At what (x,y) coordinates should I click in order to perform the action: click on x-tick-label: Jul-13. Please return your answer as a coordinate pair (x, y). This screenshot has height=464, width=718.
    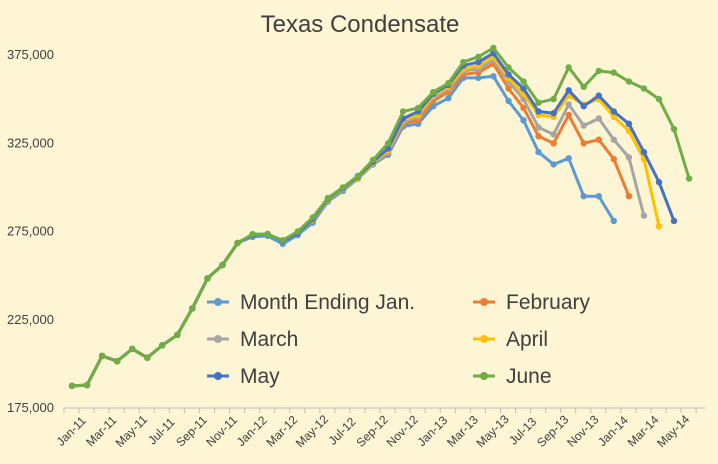
    Looking at the image, I should click on (522, 430).